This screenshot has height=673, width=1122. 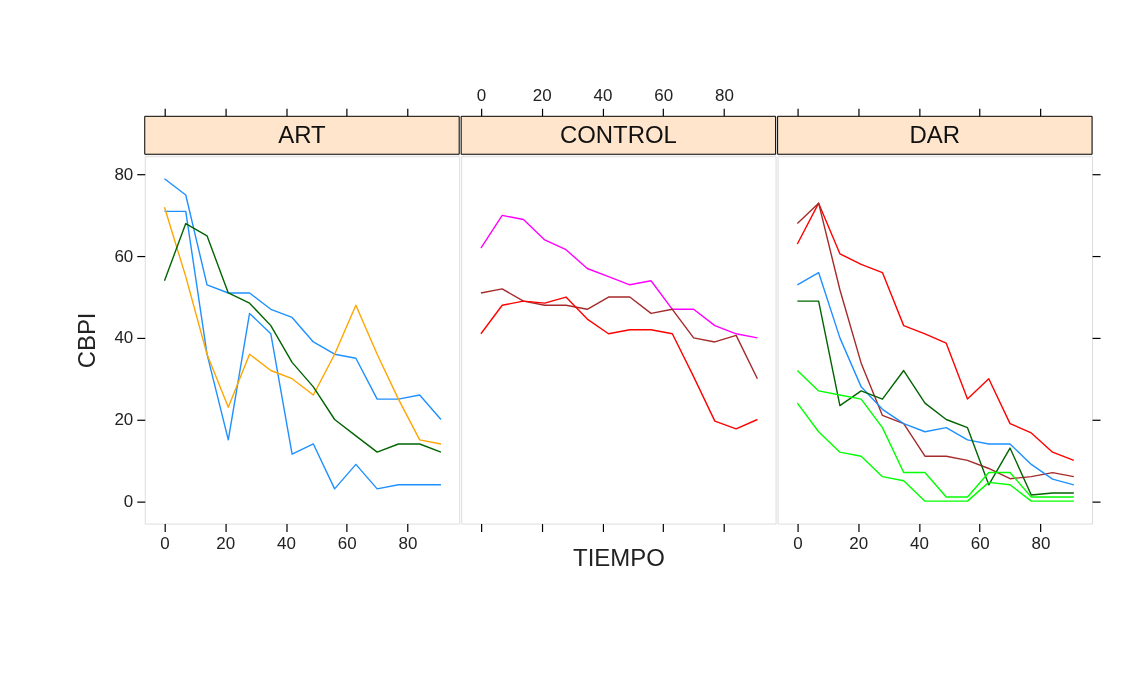 I want to click on y-tick-label: 60, so click(x=124, y=256).